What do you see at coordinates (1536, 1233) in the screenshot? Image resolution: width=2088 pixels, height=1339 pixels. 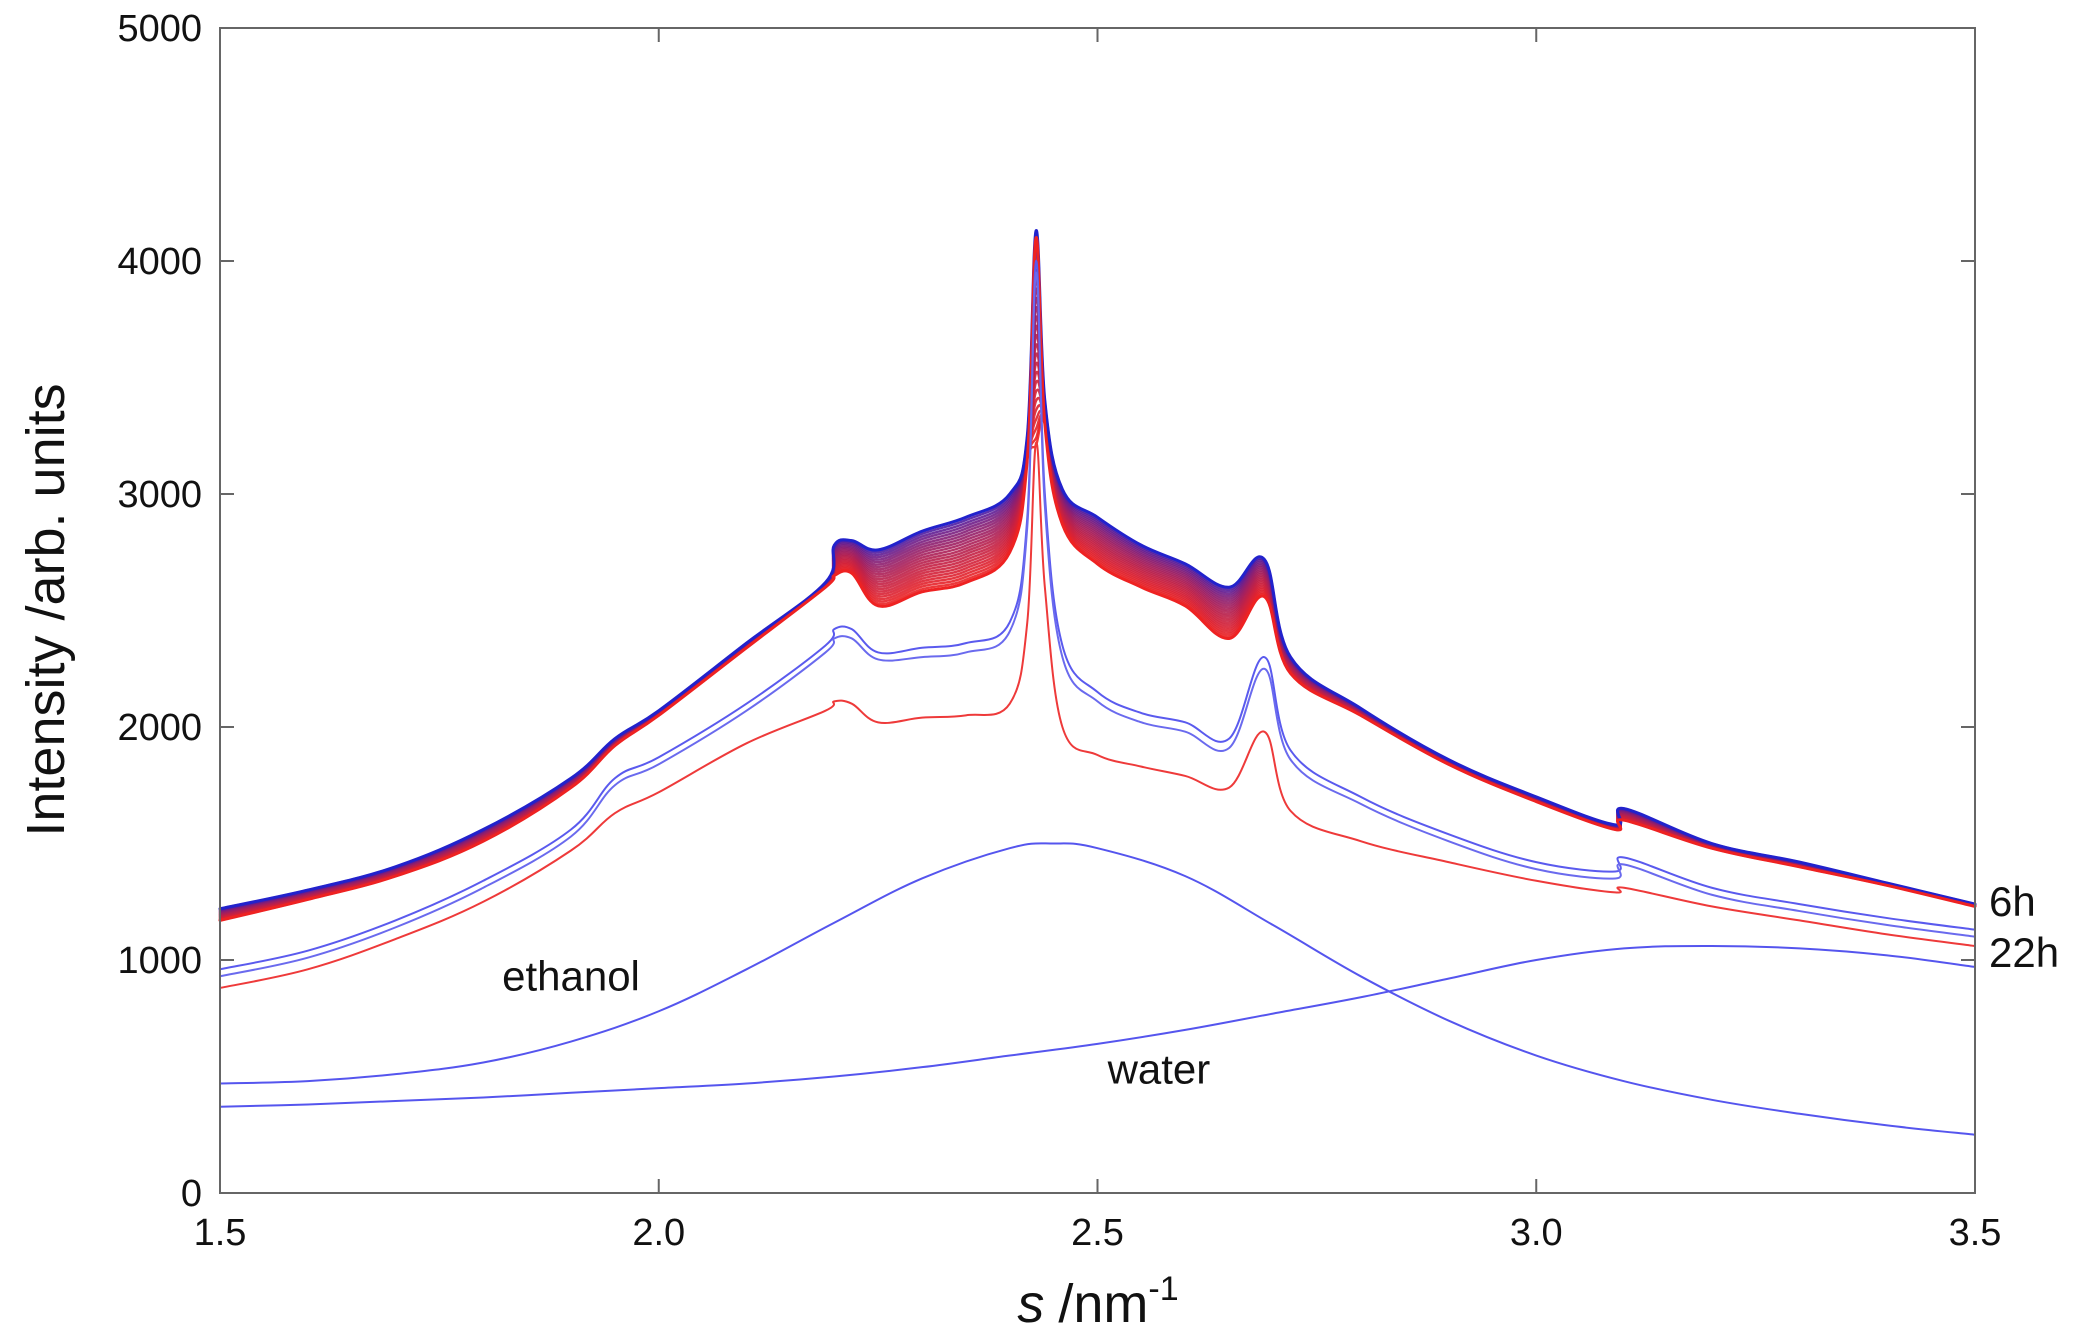 I see `x-tick-label: 3.0` at bounding box center [1536, 1233].